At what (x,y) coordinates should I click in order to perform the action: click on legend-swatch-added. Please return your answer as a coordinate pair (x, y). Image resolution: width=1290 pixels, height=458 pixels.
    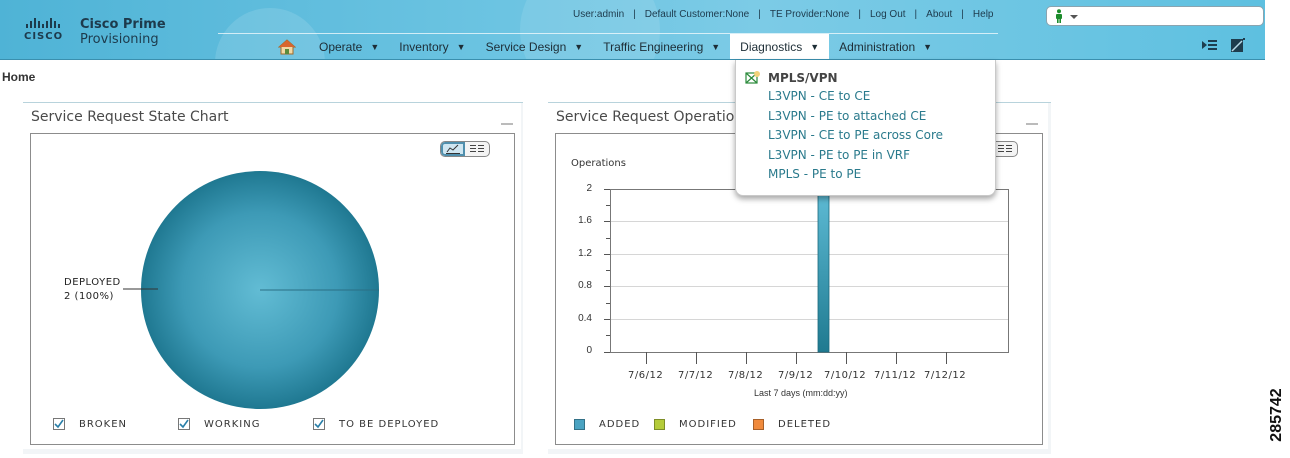
    Looking at the image, I should click on (579, 424).